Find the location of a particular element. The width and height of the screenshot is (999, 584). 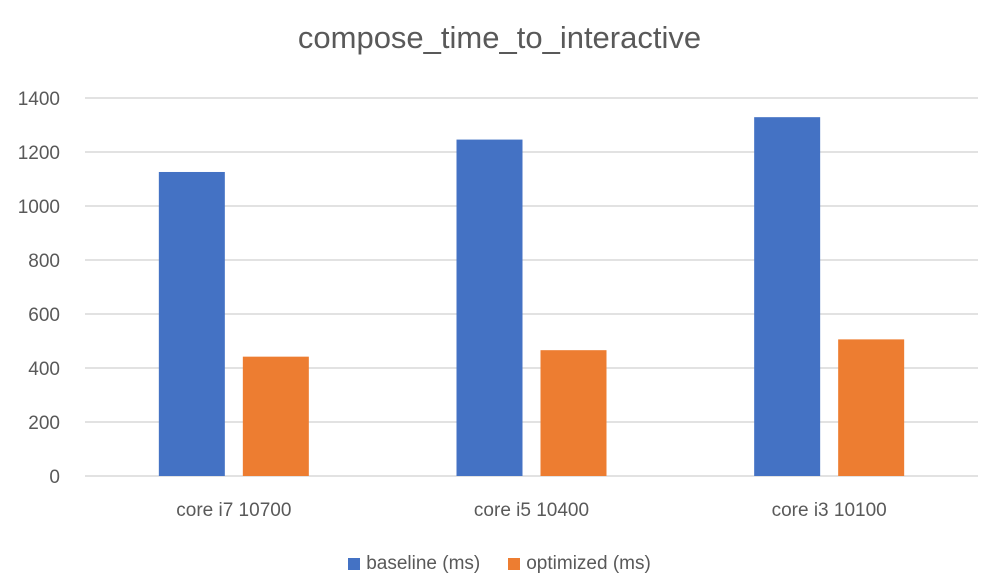

legend-item-optimized: optimized (ms) is located at coordinates (579, 564).